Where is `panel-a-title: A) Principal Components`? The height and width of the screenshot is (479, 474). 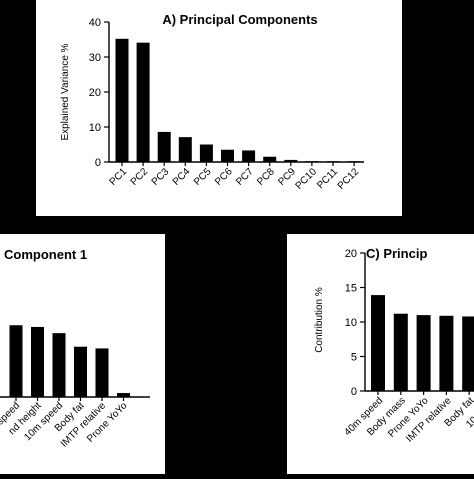
panel-a-title: A) Principal Components is located at coordinates (239, 19).